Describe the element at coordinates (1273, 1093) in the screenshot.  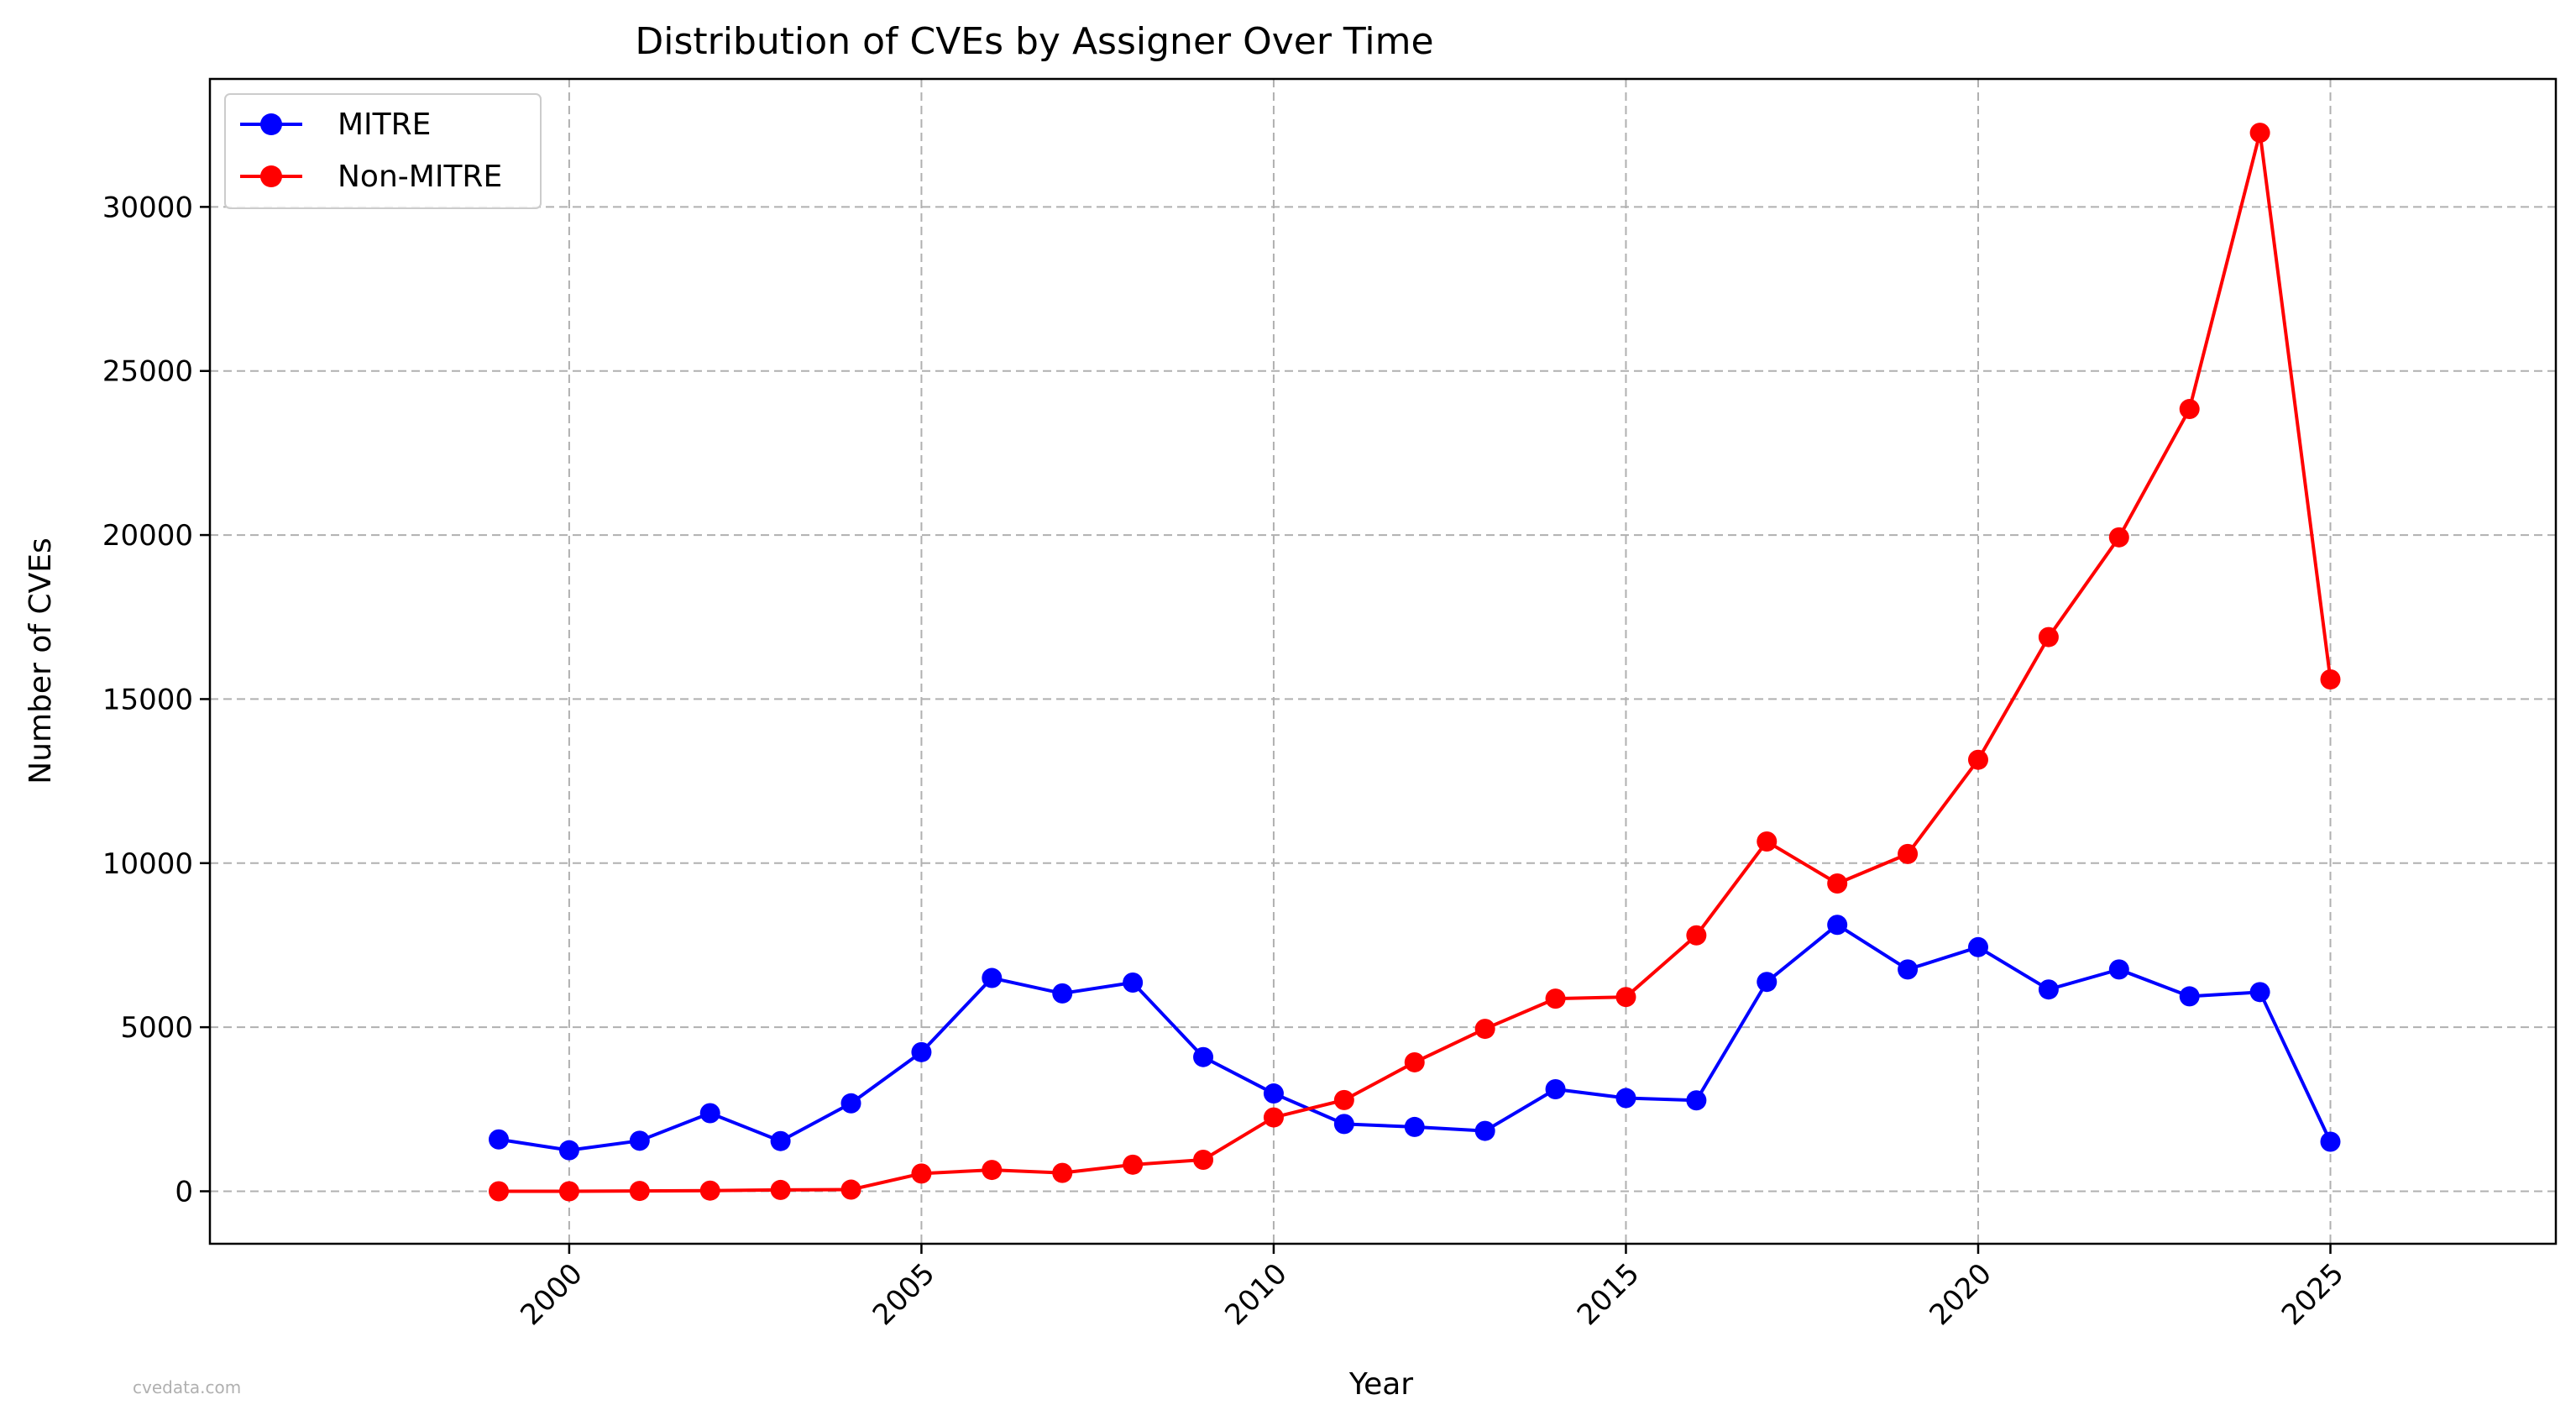
I see `data-point-mitre-2010` at that location.